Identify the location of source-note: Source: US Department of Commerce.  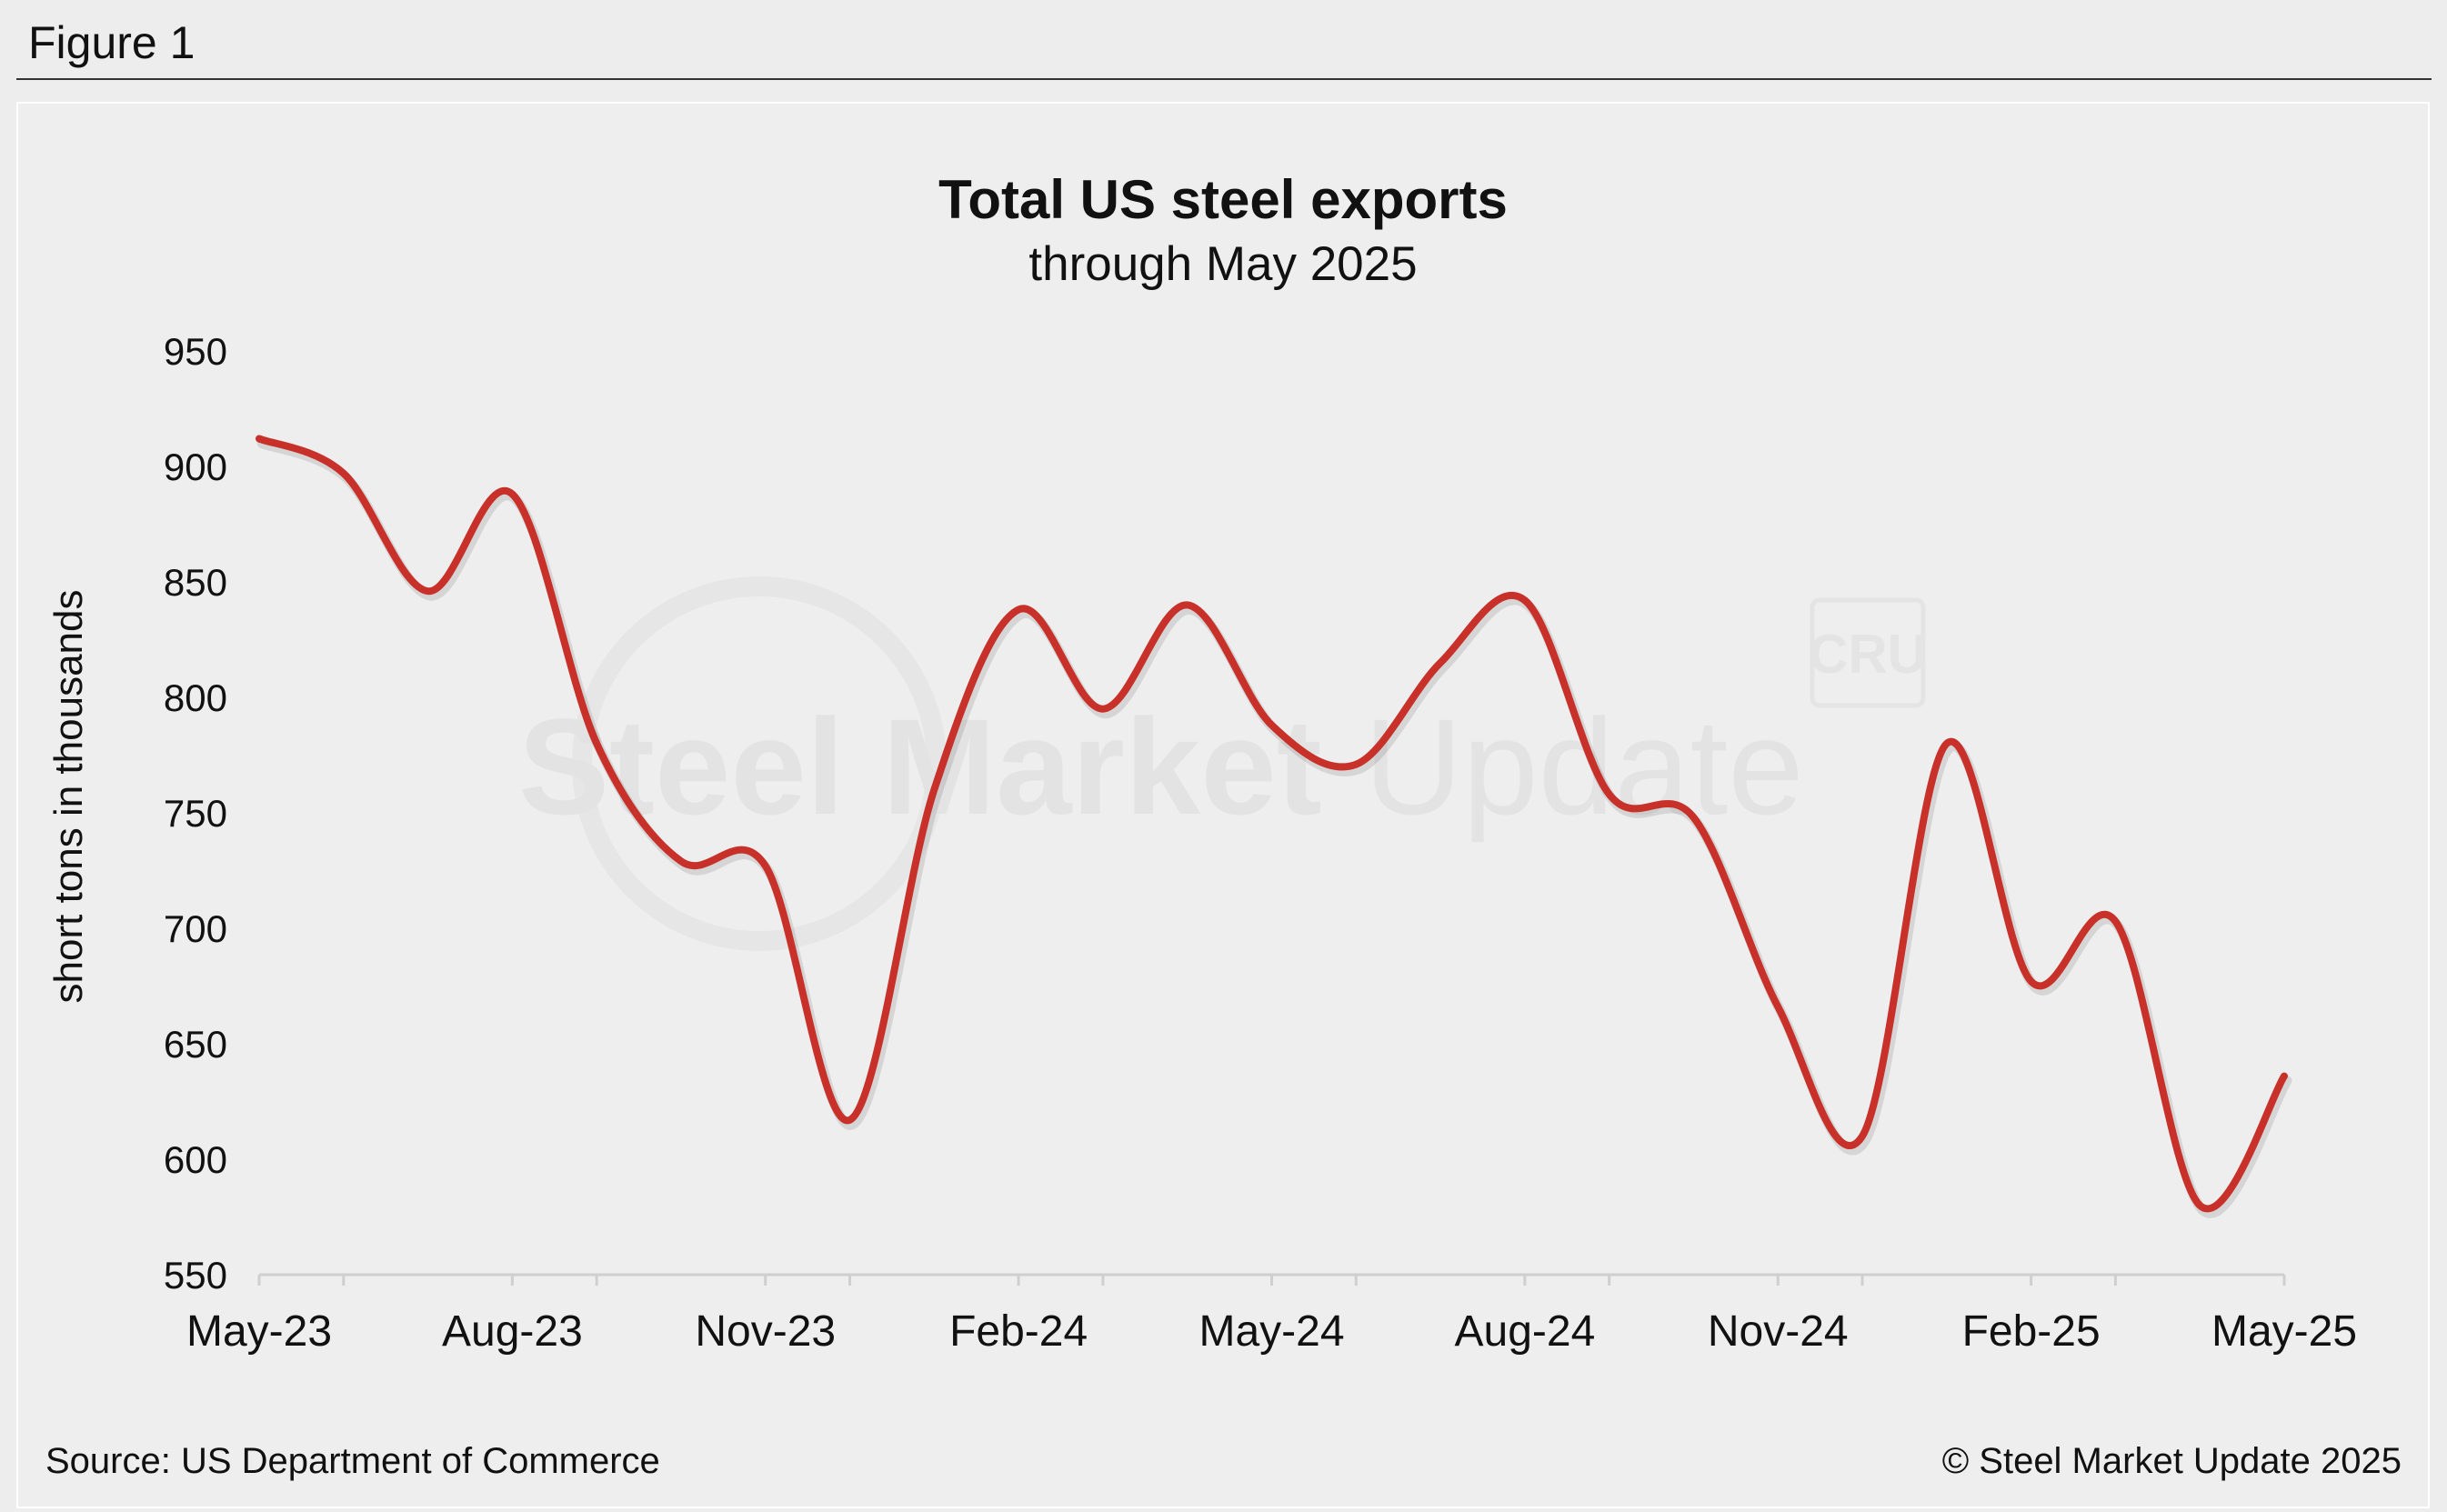
(352, 1461).